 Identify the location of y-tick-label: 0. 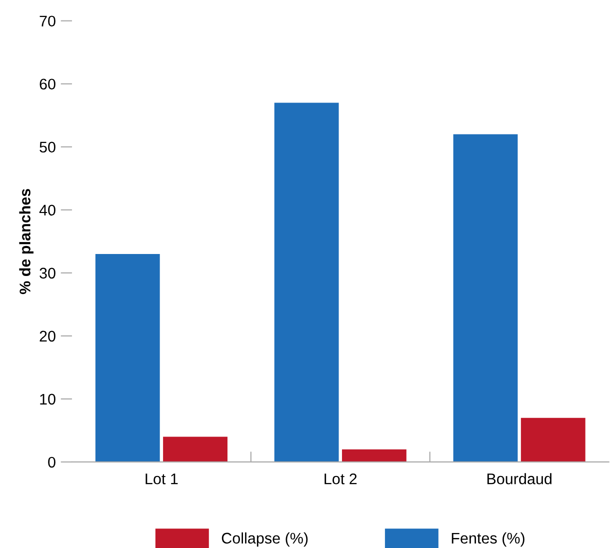
(52, 462).